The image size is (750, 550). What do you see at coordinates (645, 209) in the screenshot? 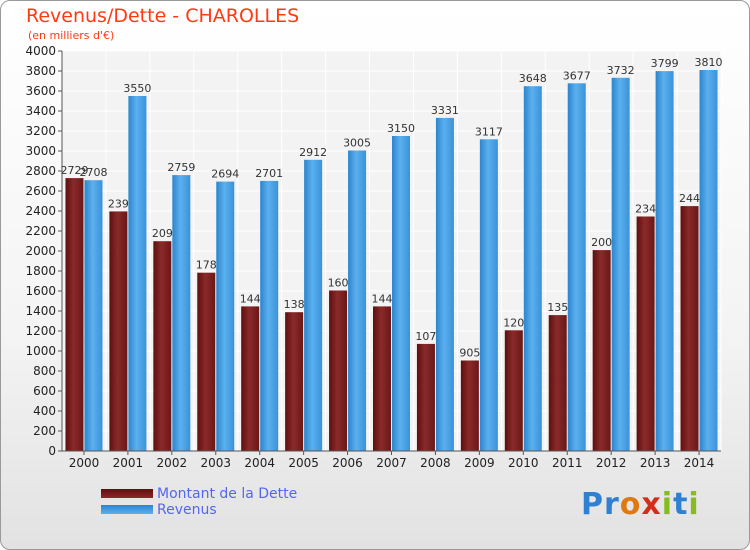
I see `data-label-debt: 234` at bounding box center [645, 209].